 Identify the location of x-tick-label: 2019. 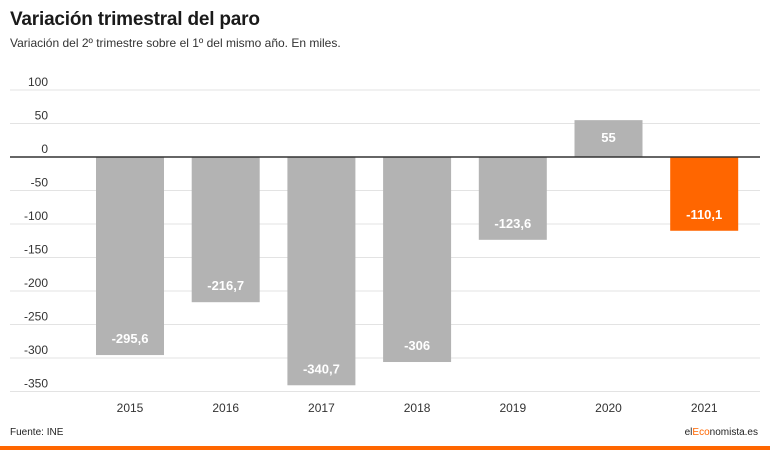
(512, 408).